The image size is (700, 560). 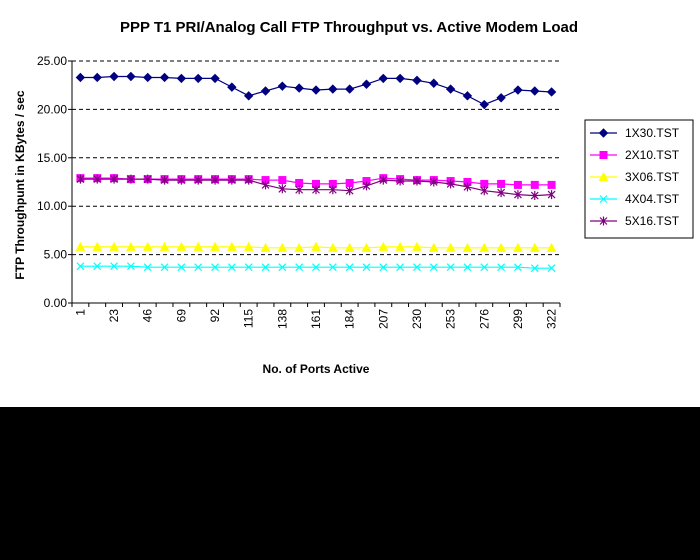 I want to click on x-tick-label: 299, so click(x=518, y=319).